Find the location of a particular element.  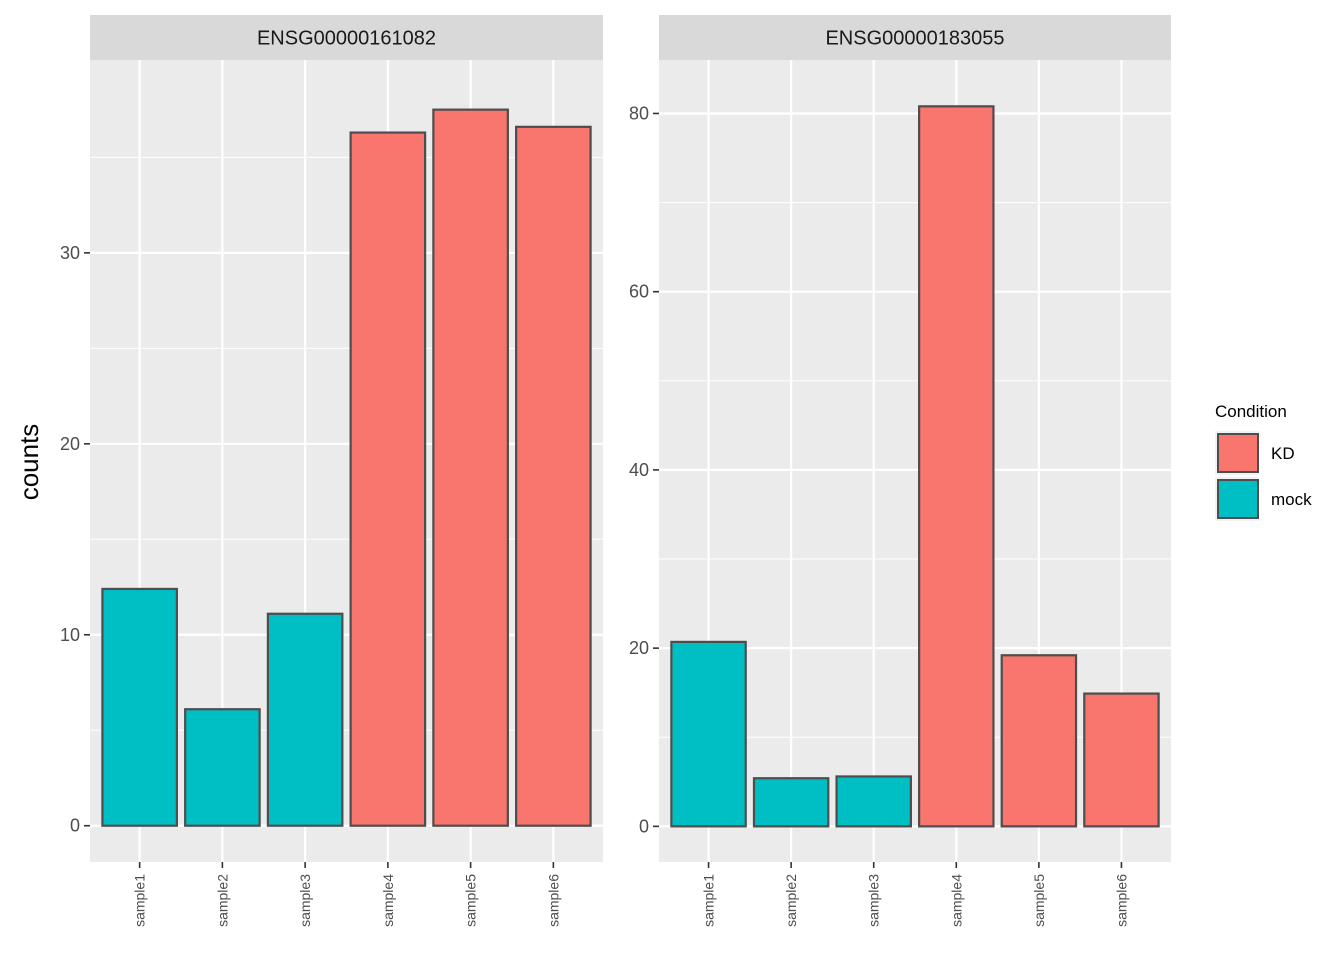

y-tick-label: 60 is located at coordinates (639, 292).